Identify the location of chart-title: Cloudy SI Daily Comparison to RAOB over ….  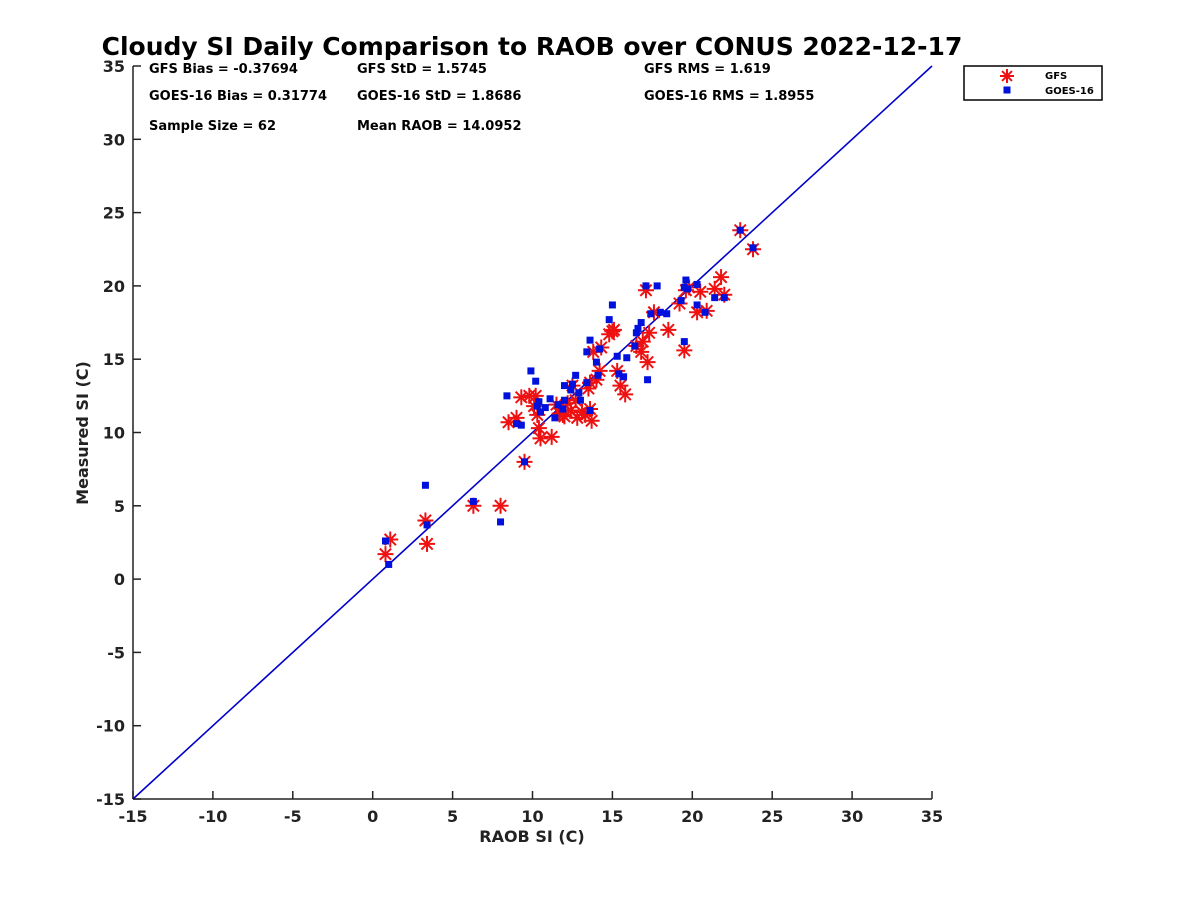
(532, 46).